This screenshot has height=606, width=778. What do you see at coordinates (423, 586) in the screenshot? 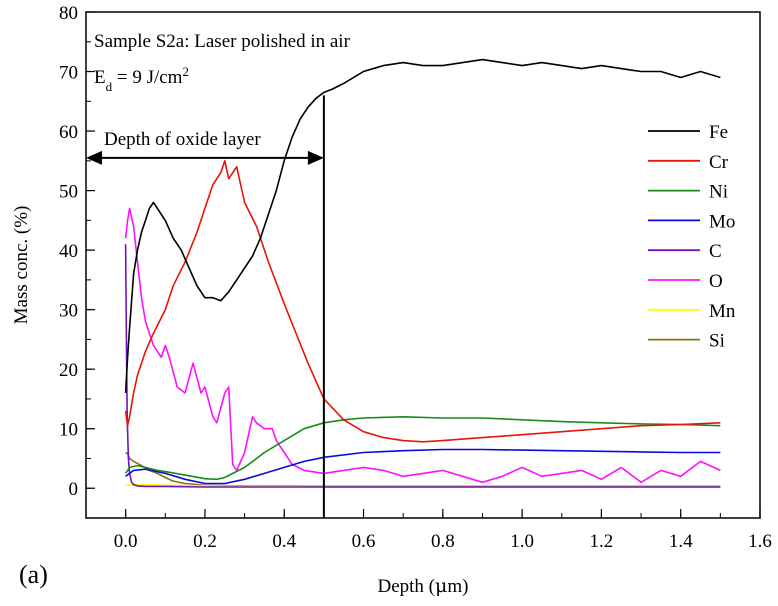
I see `x-axis-title: Depth (μm)` at bounding box center [423, 586].